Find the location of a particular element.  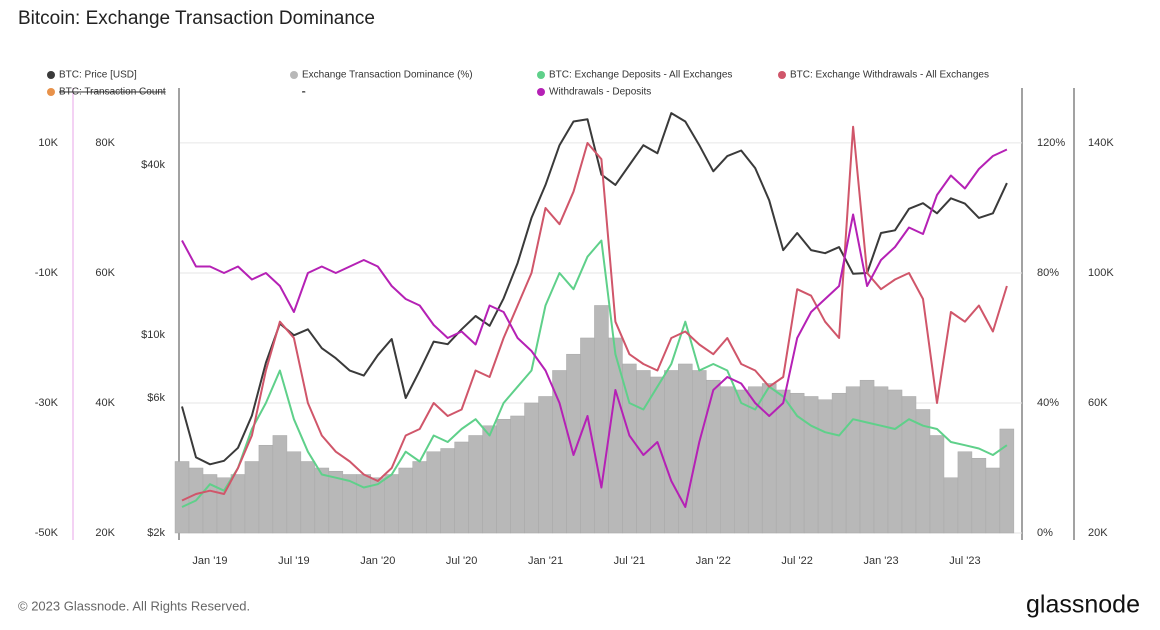

y-tick-label: $6k is located at coordinates (156, 398).